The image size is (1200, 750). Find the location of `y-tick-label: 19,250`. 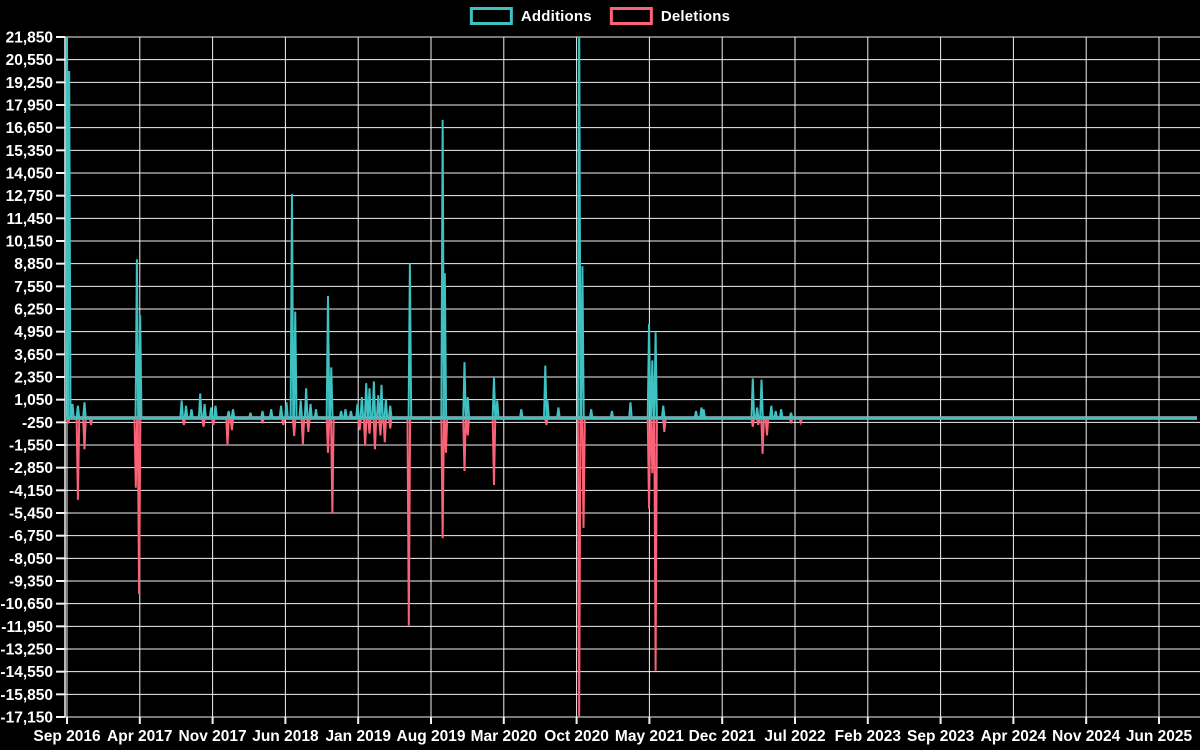

y-tick-label: 19,250 is located at coordinates (29, 83).